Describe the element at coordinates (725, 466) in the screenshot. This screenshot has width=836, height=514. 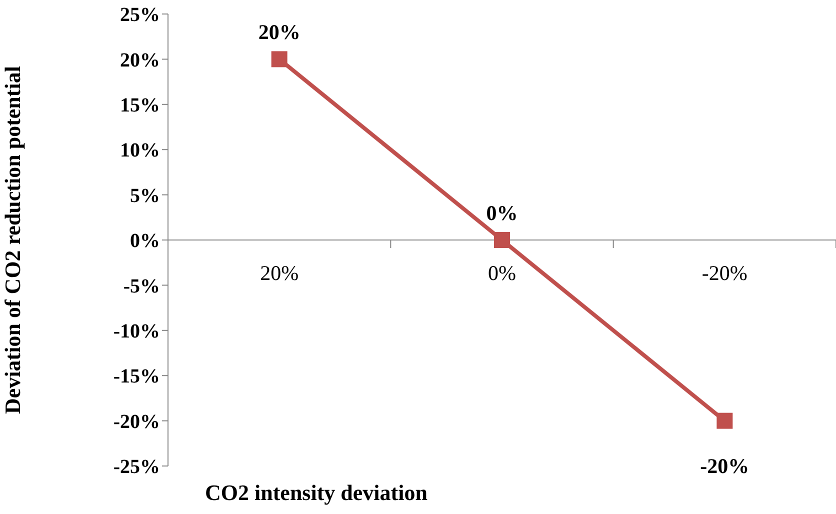
I see `data-label: -20%` at that location.